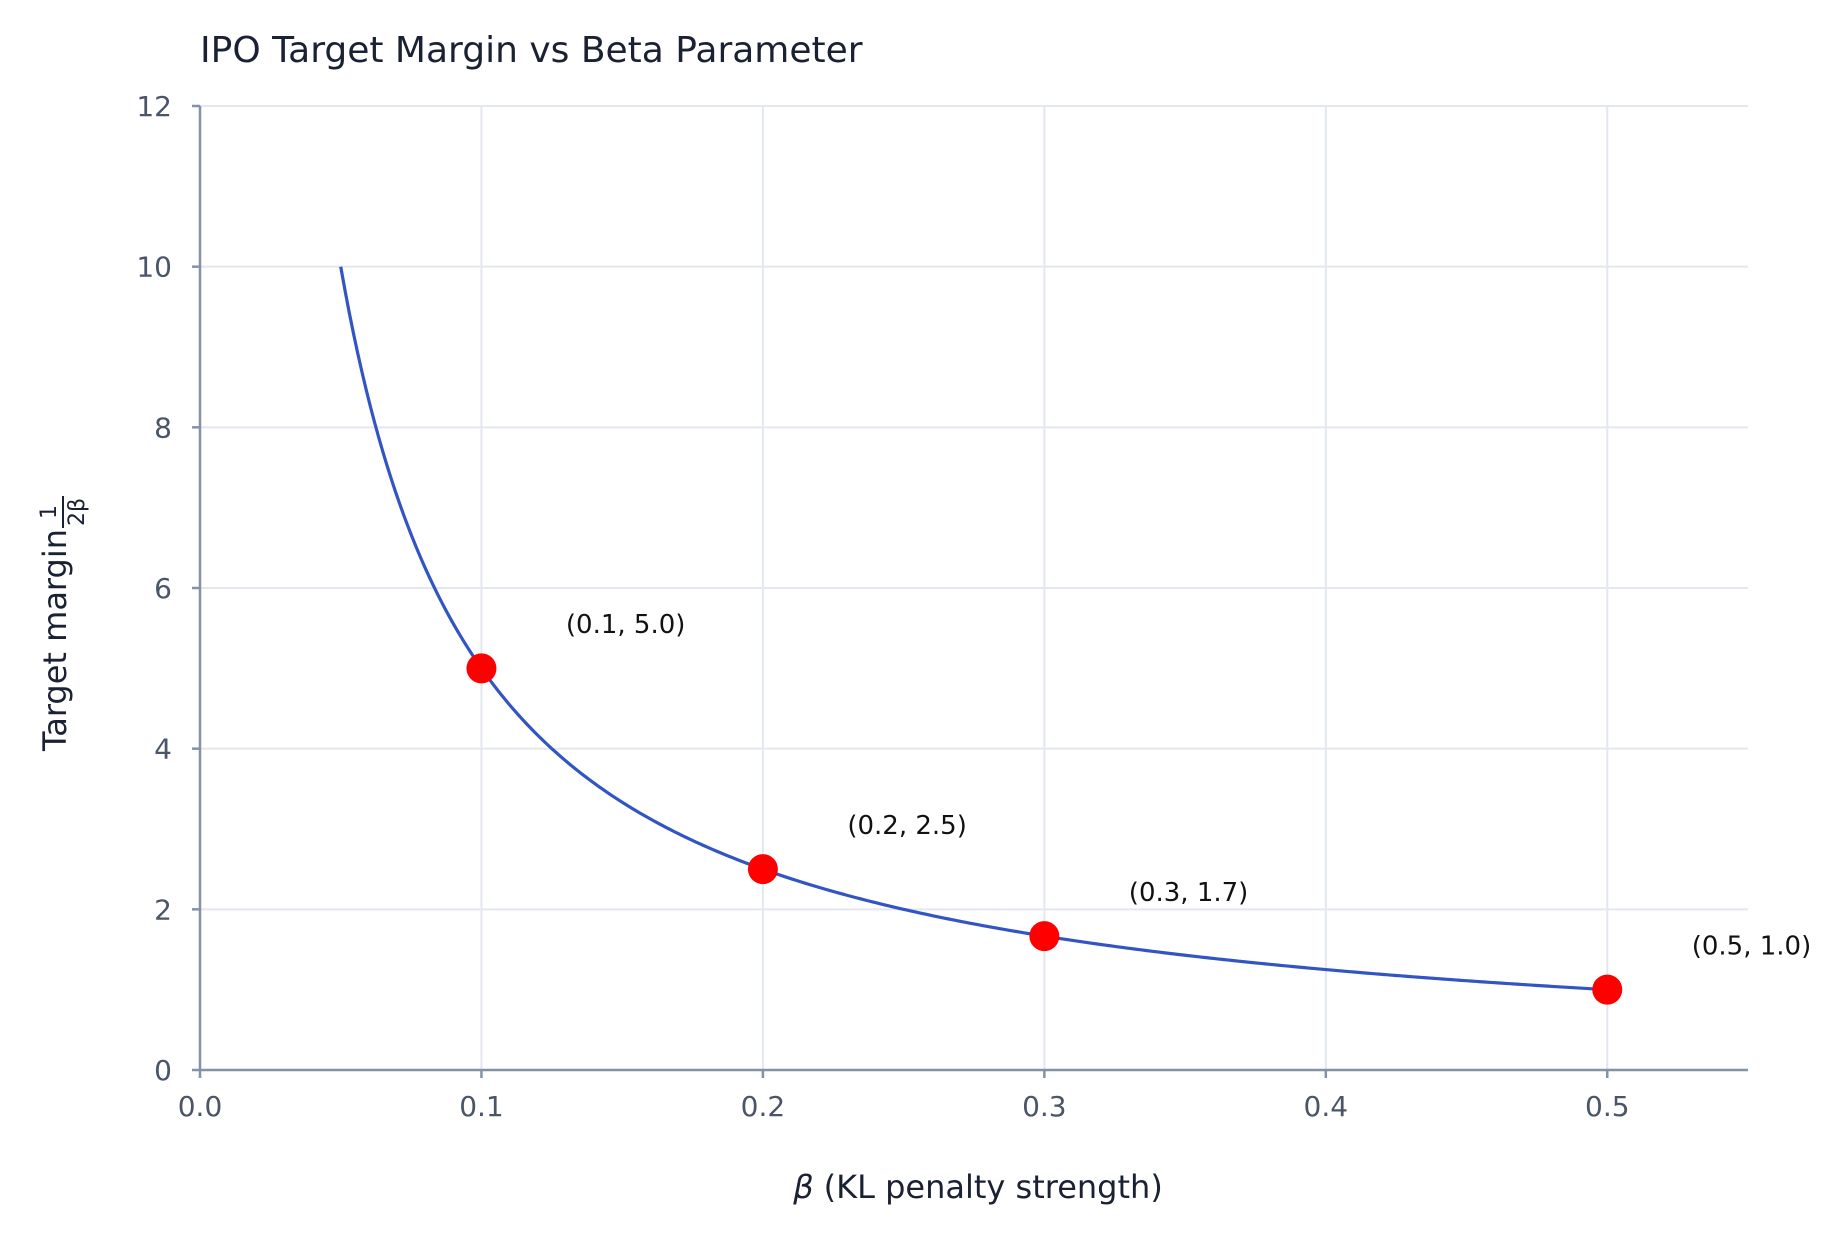 The width and height of the screenshot is (1834, 1234). I want to click on x-axis-label-symbol: β, so click(802, 1187).